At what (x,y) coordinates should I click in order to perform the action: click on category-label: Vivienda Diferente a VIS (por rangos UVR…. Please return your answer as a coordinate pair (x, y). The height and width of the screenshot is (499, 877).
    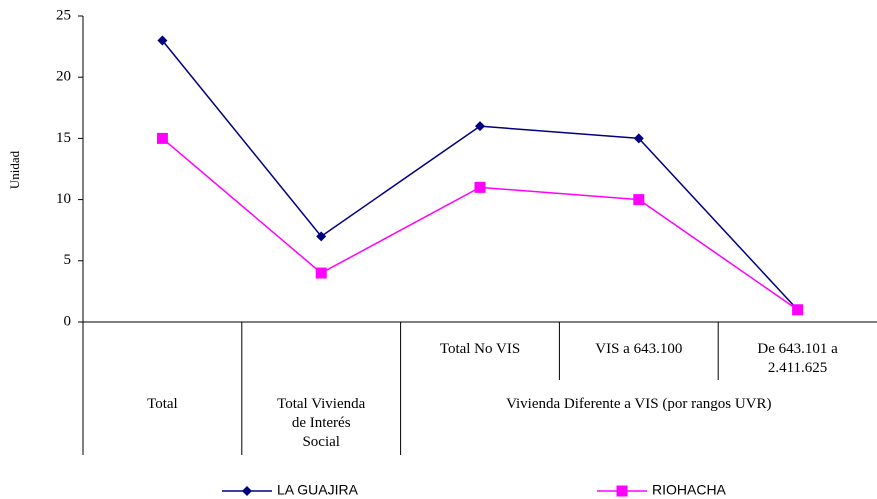
    Looking at the image, I should click on (638, 404).